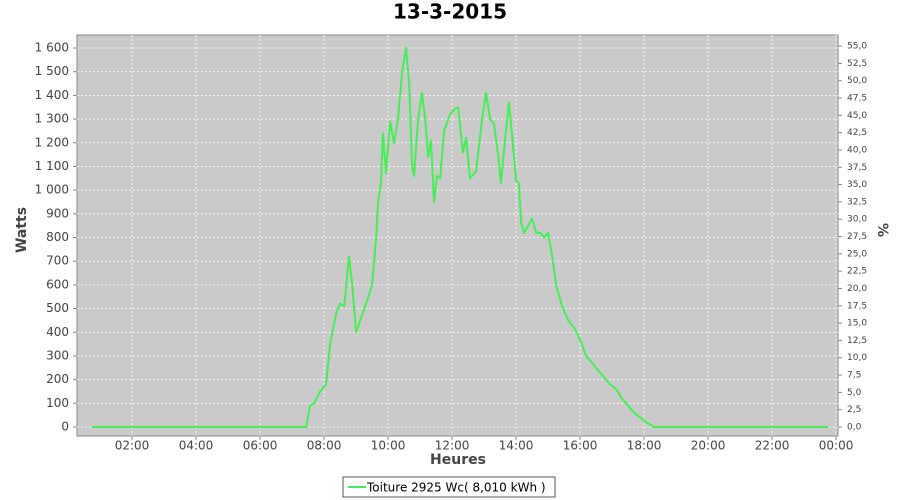 The image size is (900, 500). Describe the element at coordinates (57, 284) in the screenshot. I see `y-tick-label: 600` at that location.